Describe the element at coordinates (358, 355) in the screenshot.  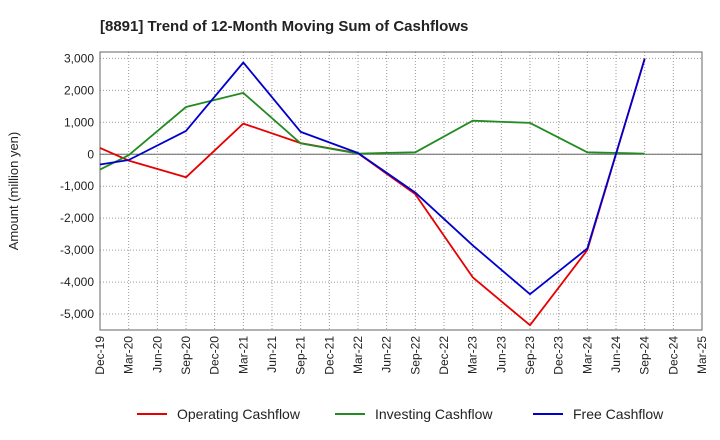
I see `x-tick-label: Mar-22` at that location.